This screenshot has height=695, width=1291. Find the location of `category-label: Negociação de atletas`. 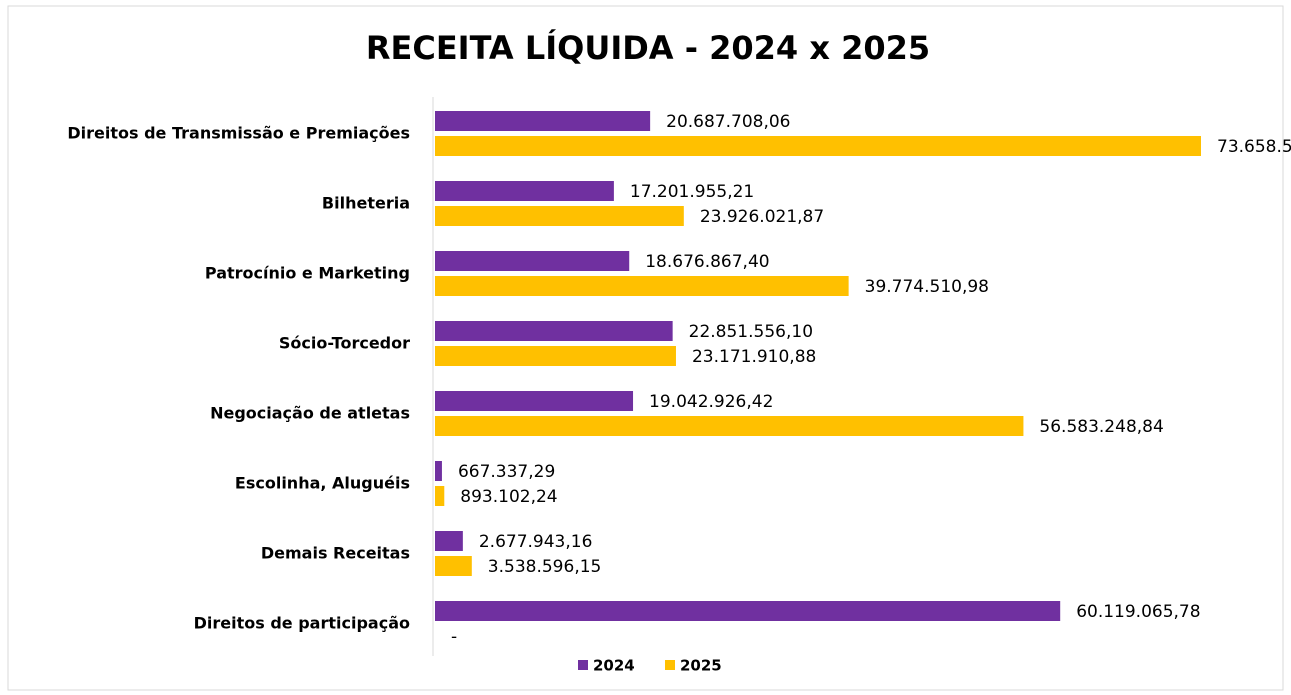

category-label: Negociação de atletas is located at coordinates (310, 413).